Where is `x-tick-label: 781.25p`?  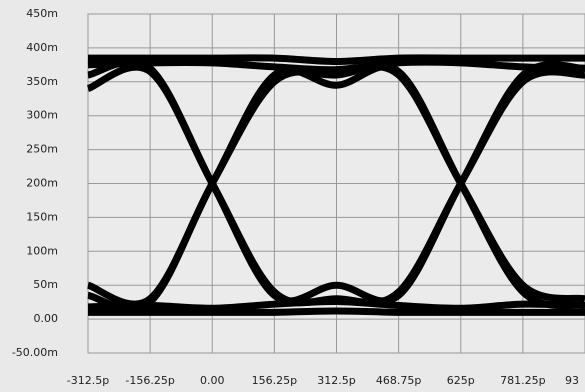
x-tick-label: 781.25p is located at coordinates (522, 380).